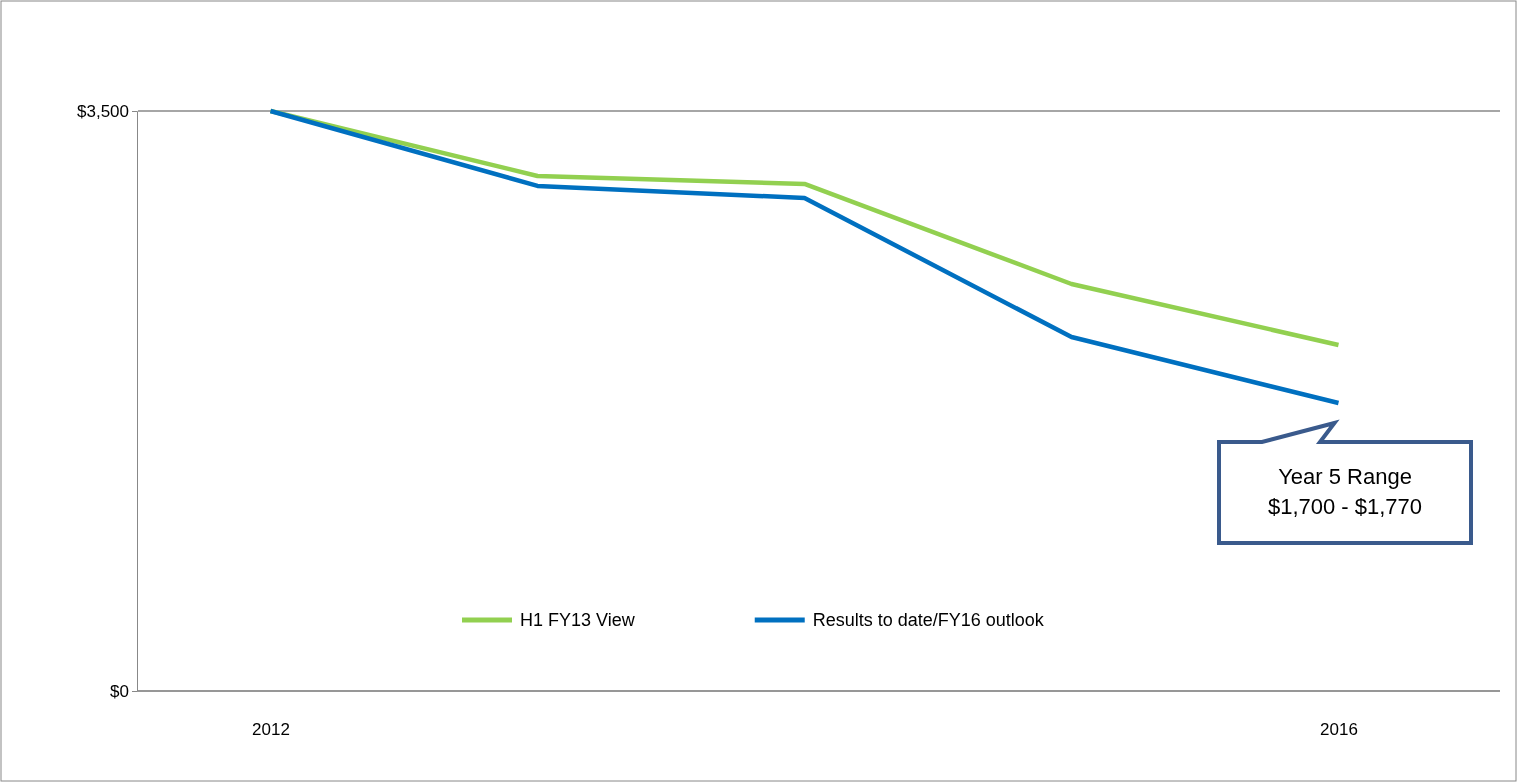  I want to click on y-tick-label: $0, so click(119, 691).